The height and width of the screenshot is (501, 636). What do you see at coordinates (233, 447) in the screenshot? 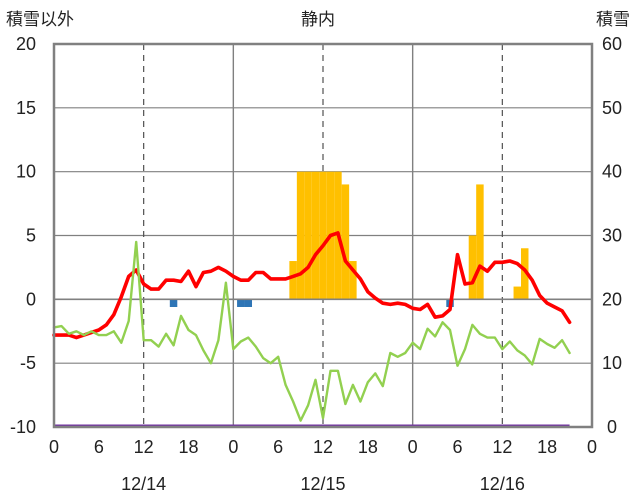
I see `x-tick-label-4: 0` at bounding box center [233, 447].